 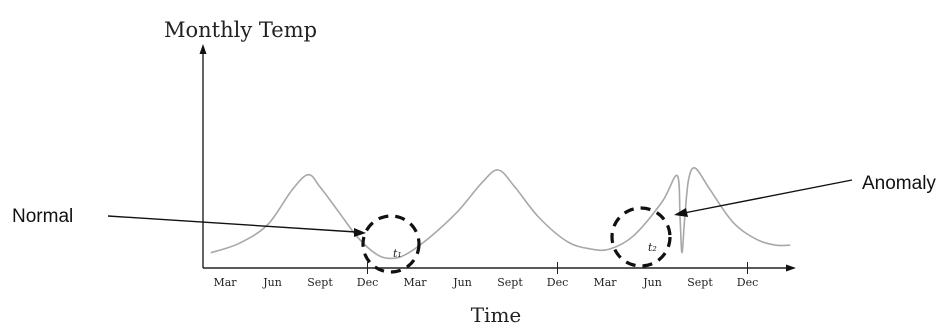 I want to click on normal-callout-label: Normal, so click(x=42, y=216).